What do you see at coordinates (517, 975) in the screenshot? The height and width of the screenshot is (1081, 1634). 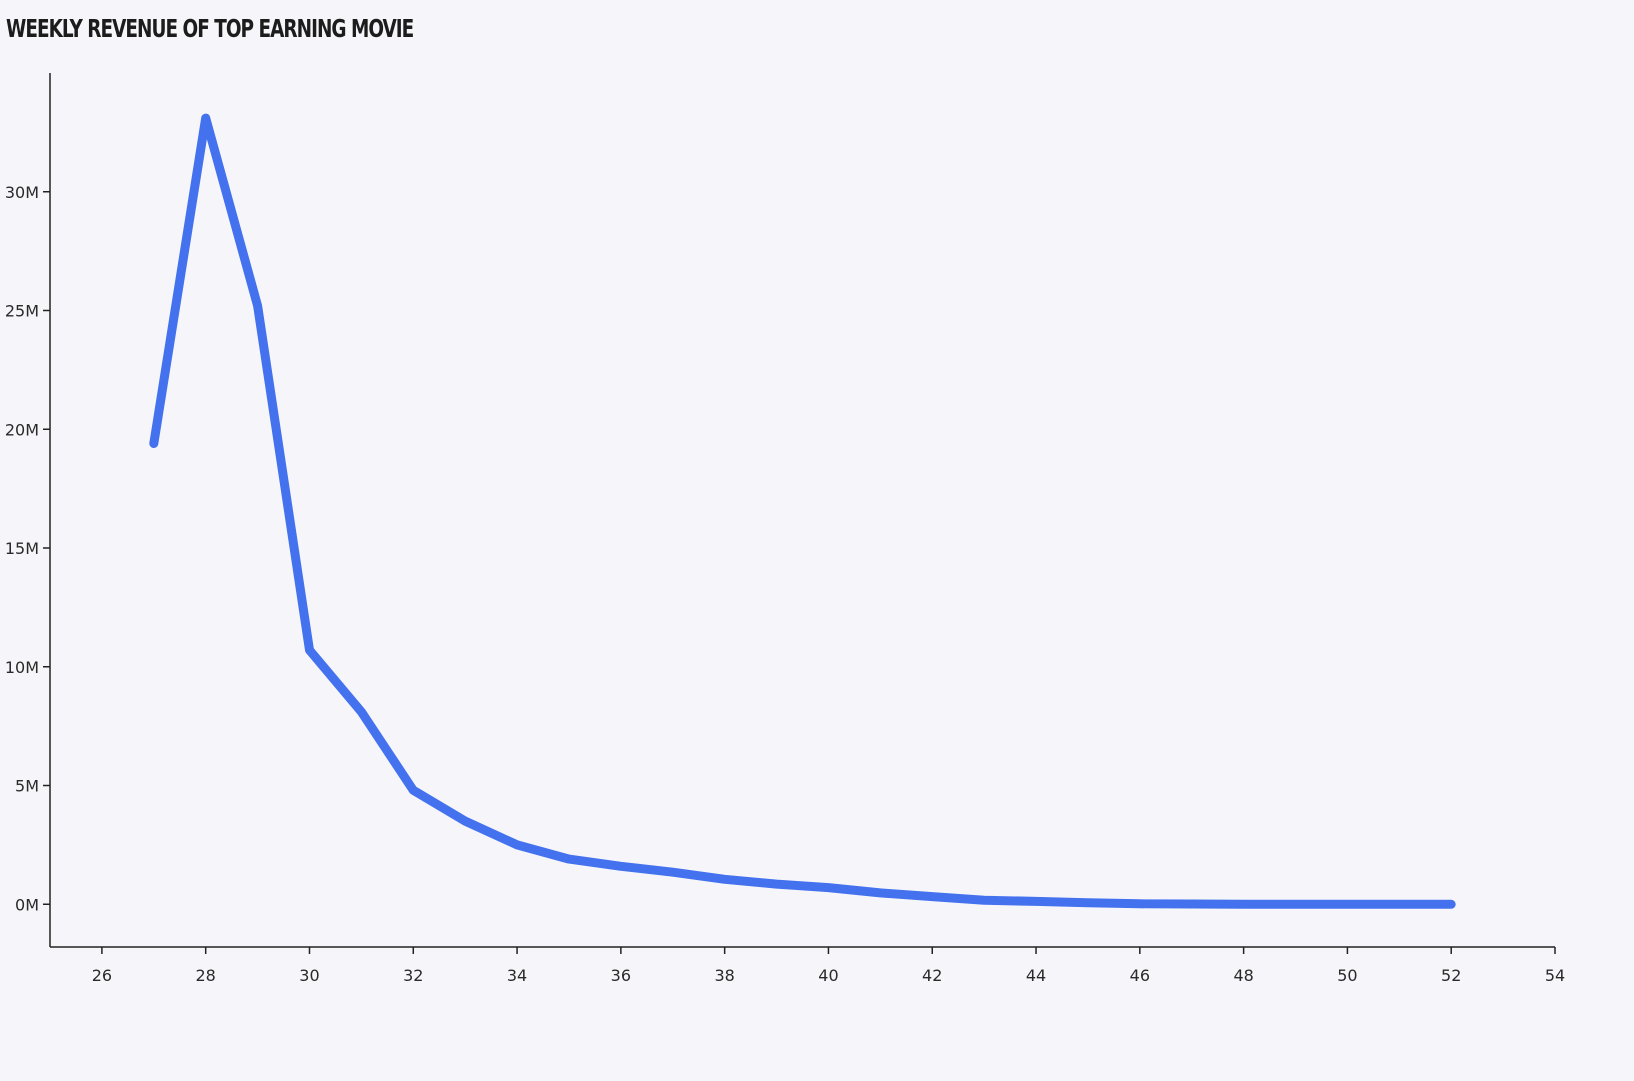 I see `x-tick-label: 34` at bounding box center [517, 975].